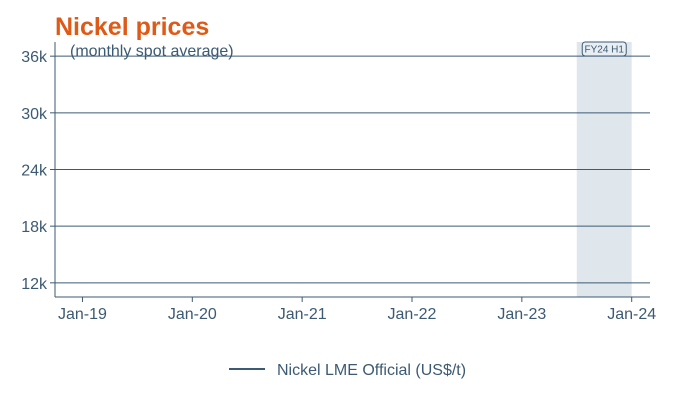  What do you see at coordinates (192, 314) in the screenshot?
I see `x-tick-label: Jan-20` at bounding box center [192, 314].